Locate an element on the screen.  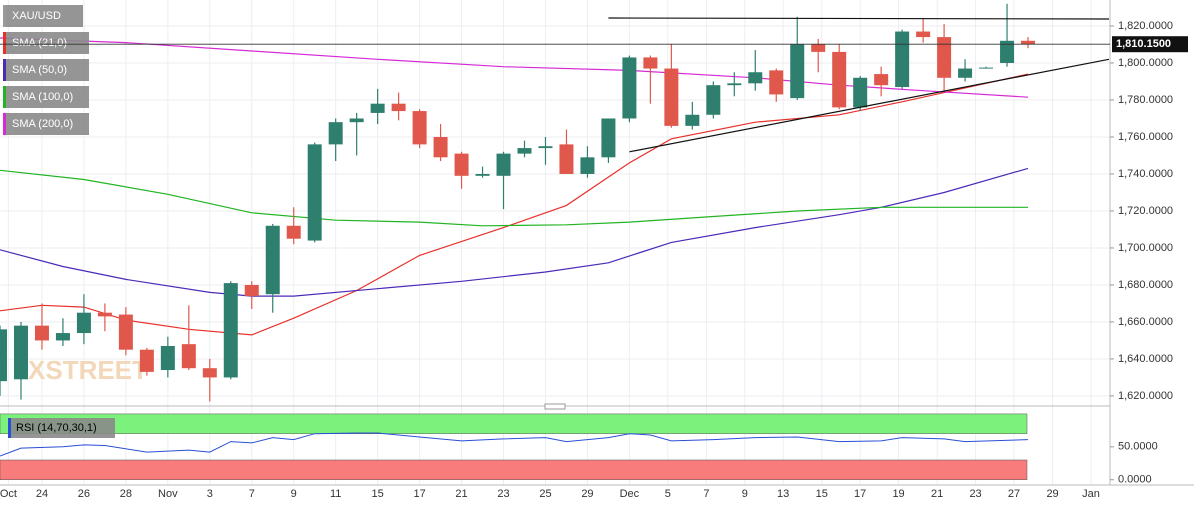
x-tick-label: 26 is located at coordinates (84, 494).